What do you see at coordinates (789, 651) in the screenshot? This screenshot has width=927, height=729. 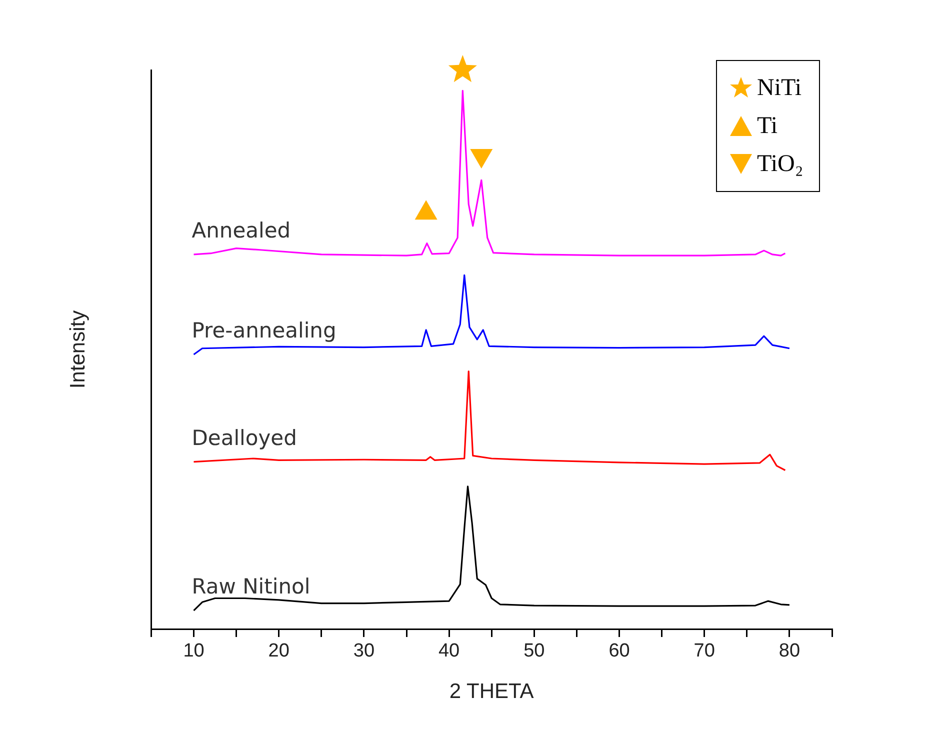 I see `x-tick-label: 80` at bounding box center [789, 651].